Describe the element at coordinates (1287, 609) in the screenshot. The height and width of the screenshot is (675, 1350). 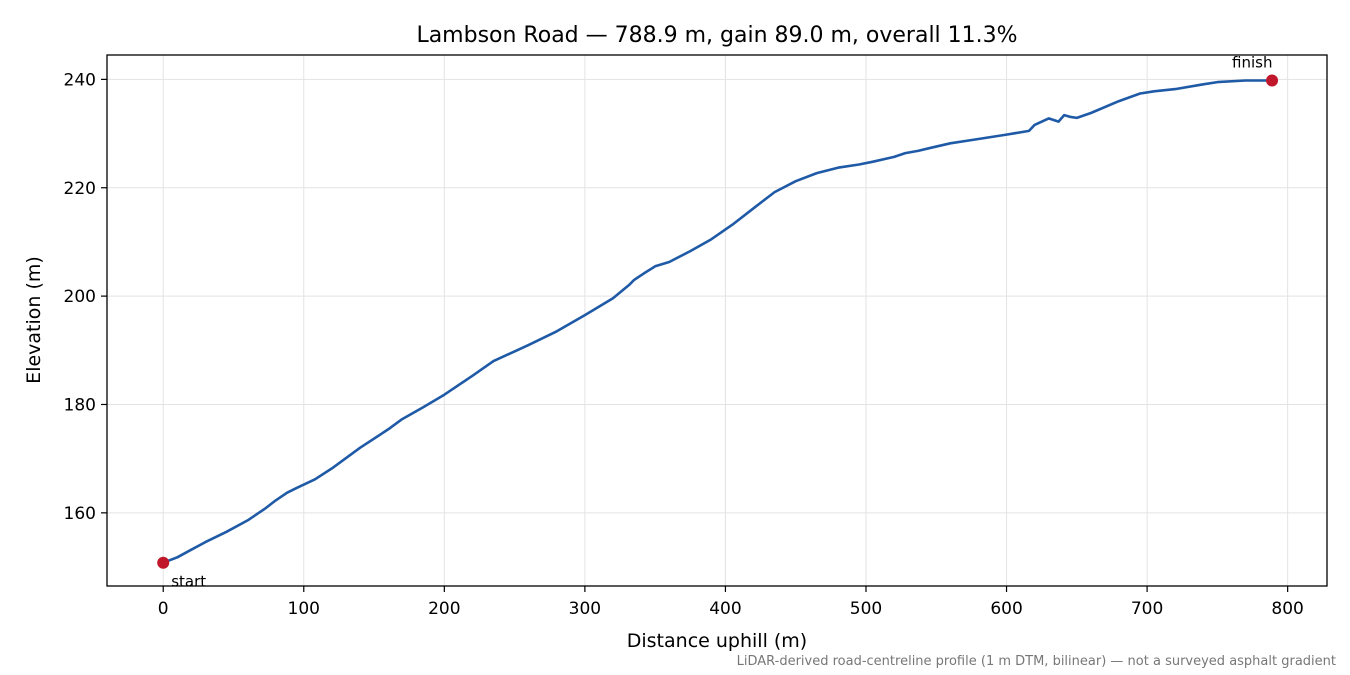
I see `x-tick-label: 800` at that location.